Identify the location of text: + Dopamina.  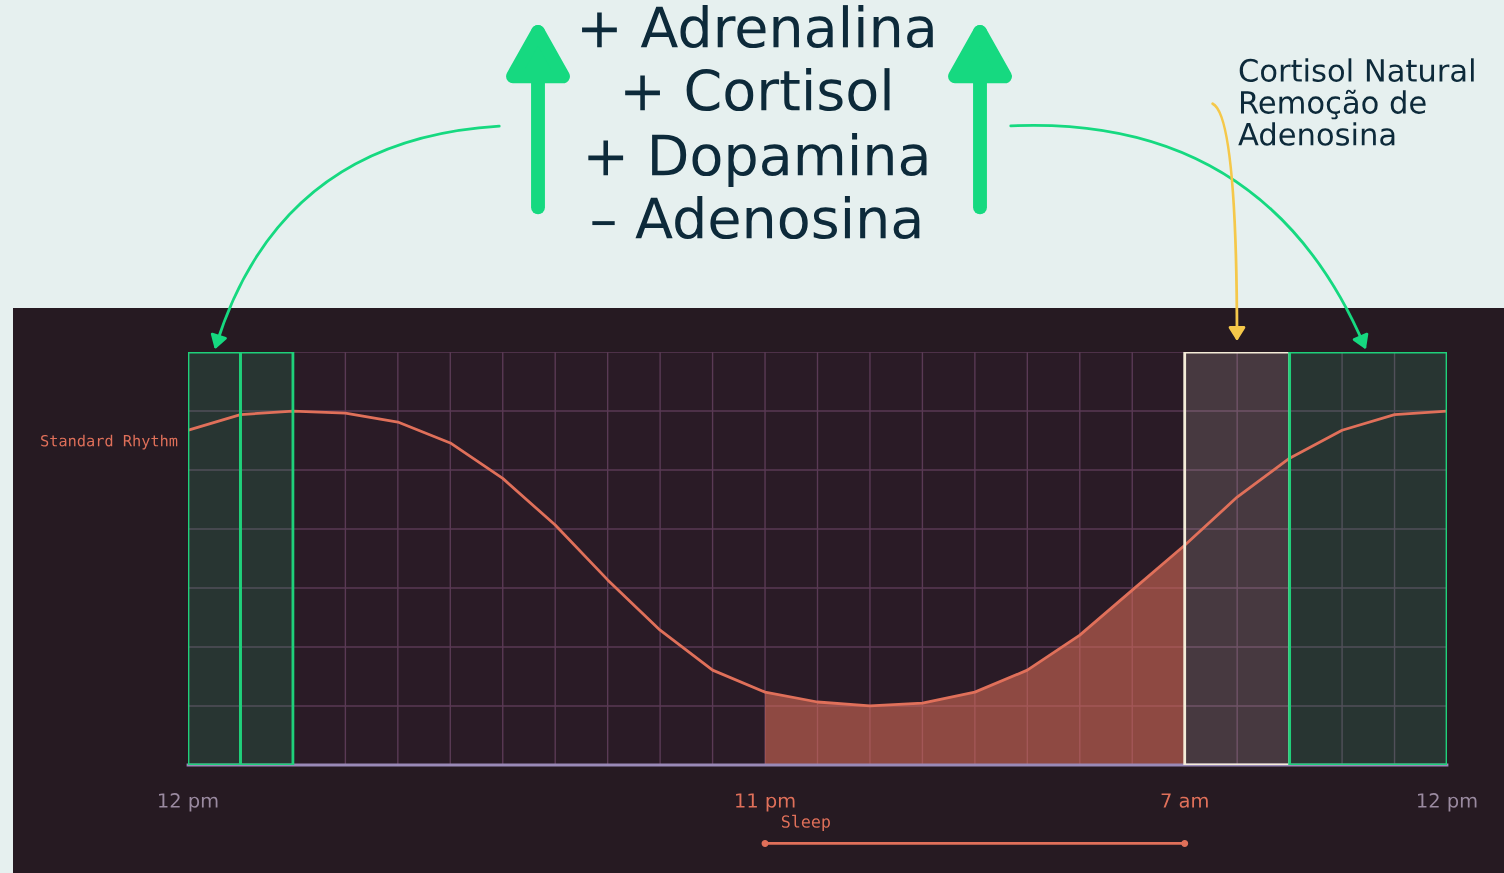
(757, 160).